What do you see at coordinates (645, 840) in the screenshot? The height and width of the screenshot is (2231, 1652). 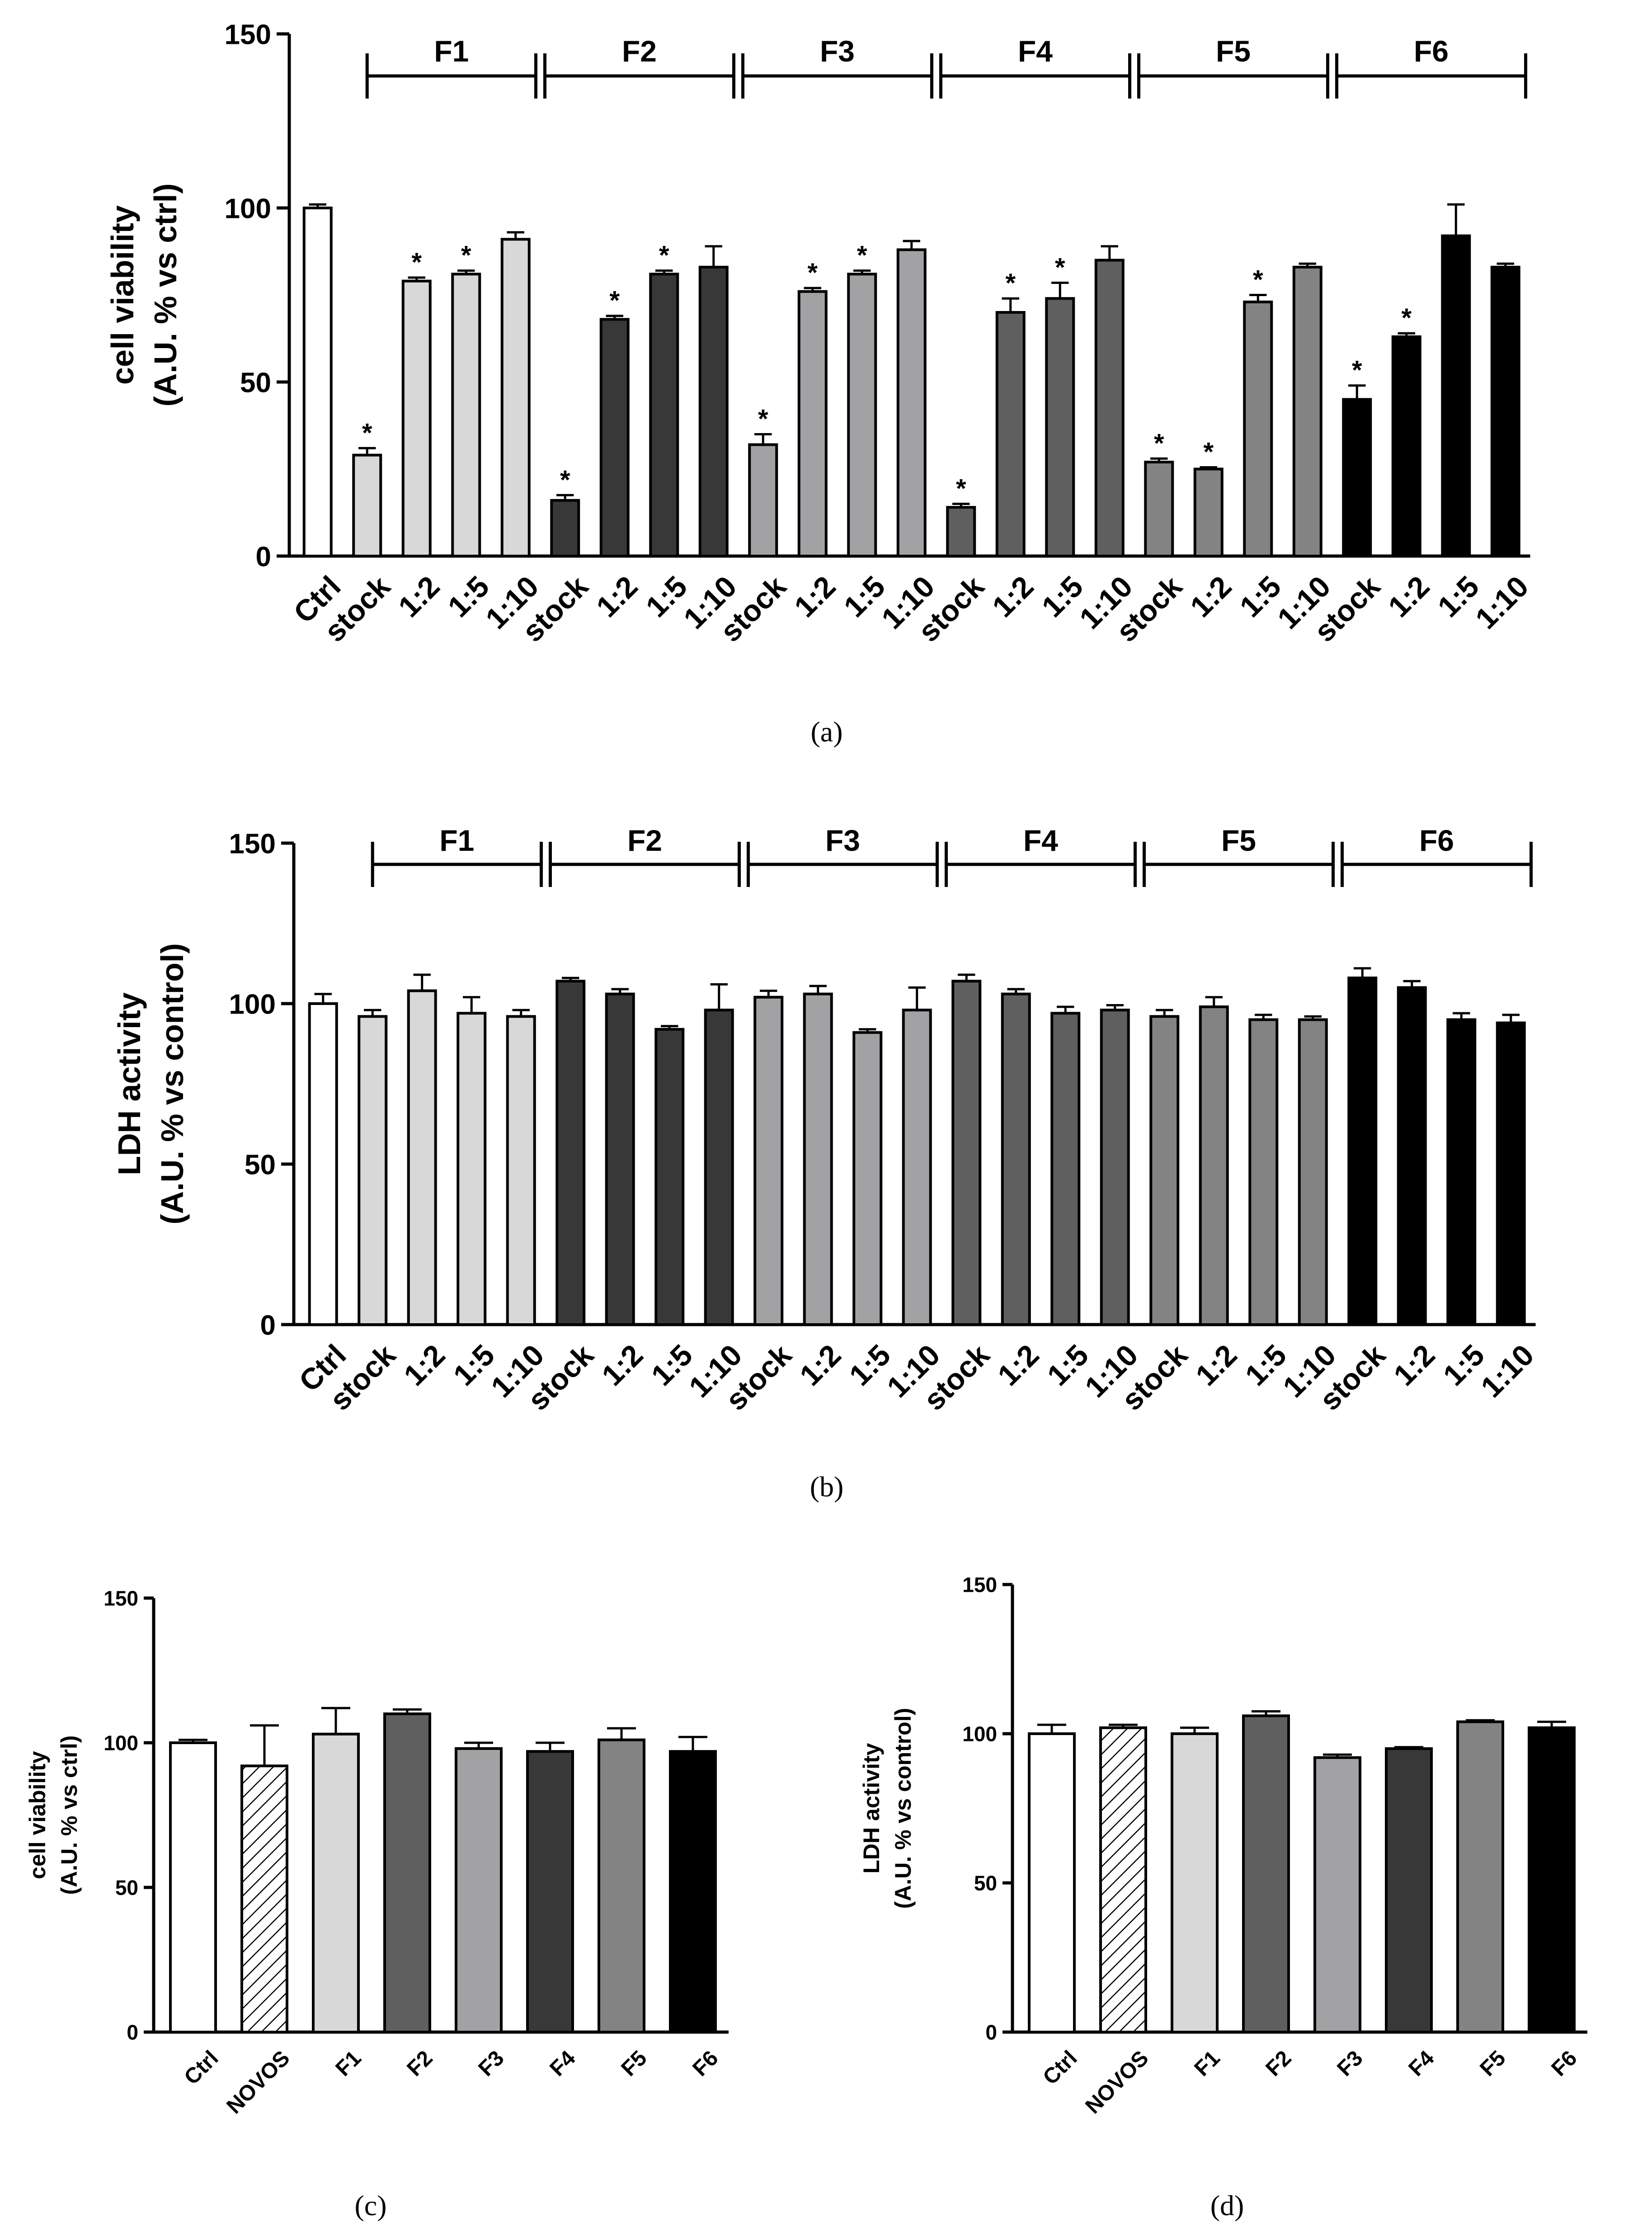 I see `group-label: F2` at bounding box center [645, 840].